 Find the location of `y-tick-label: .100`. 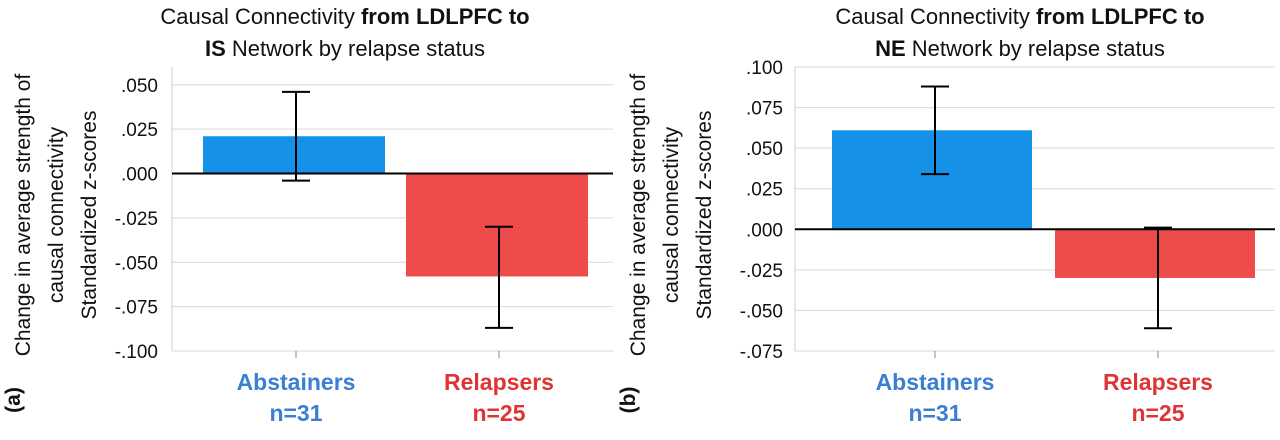

y-tick-label: .100 is located at coordinates (764, 68).